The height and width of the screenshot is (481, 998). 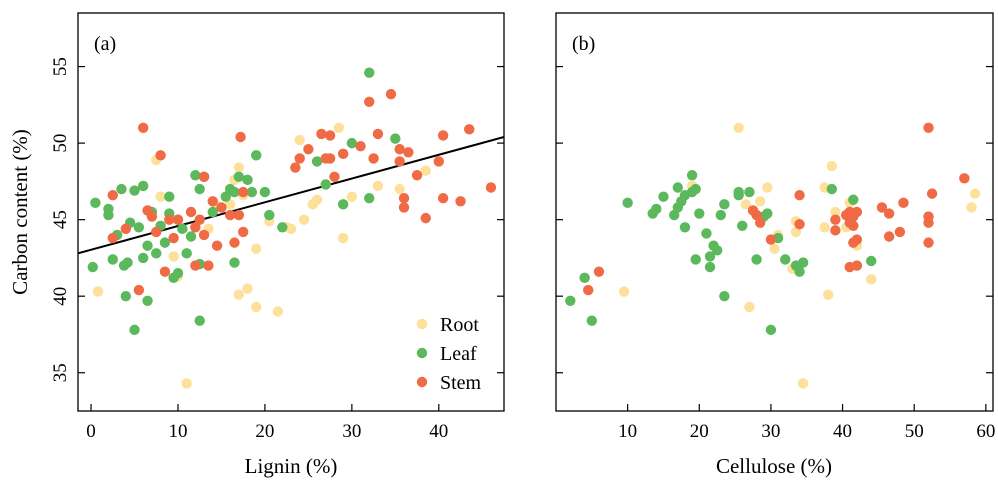 What do you see at coordinates (422, 324) in the screenshot?
I see `legend-root-marker` at bounding box center [422, 324].